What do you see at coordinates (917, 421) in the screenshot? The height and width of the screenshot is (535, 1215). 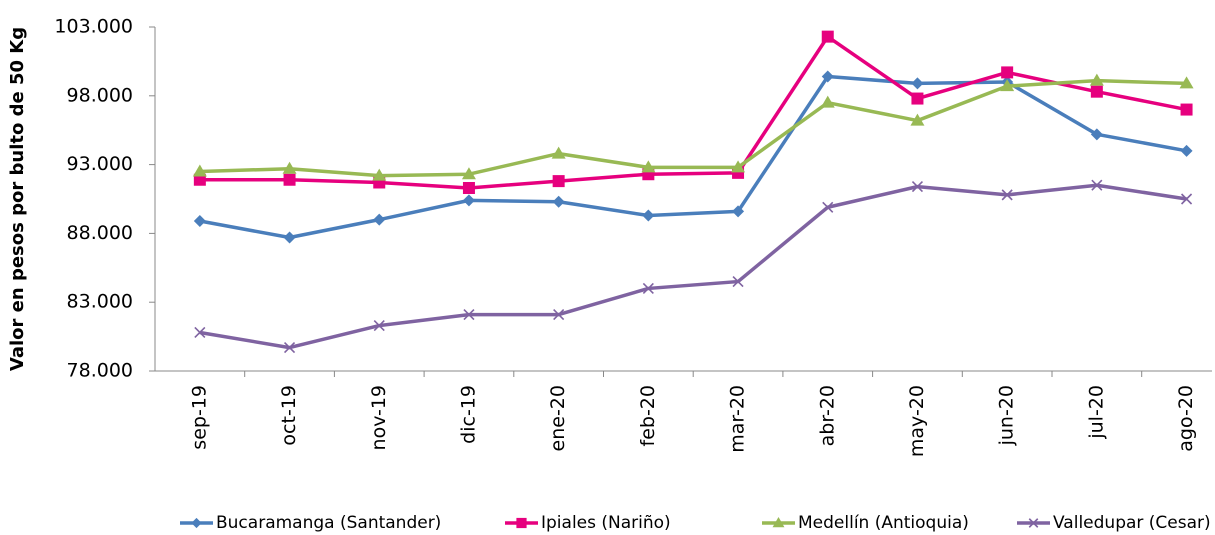 I see `x-tick-label: may-20` at bounding box center [917, 421].